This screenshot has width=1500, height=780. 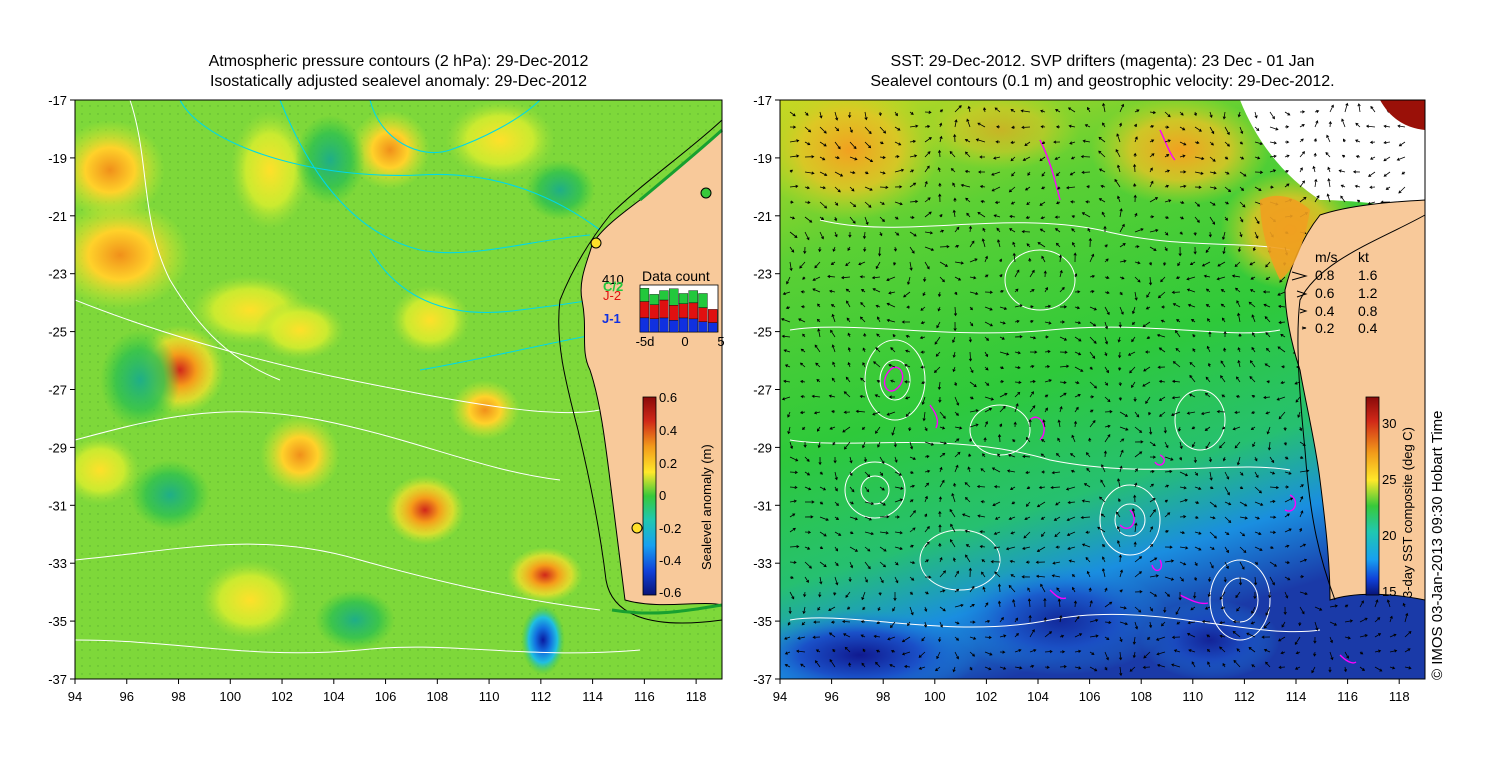 I want to click on y-tick-label: -25, so click(x=762, y=332).